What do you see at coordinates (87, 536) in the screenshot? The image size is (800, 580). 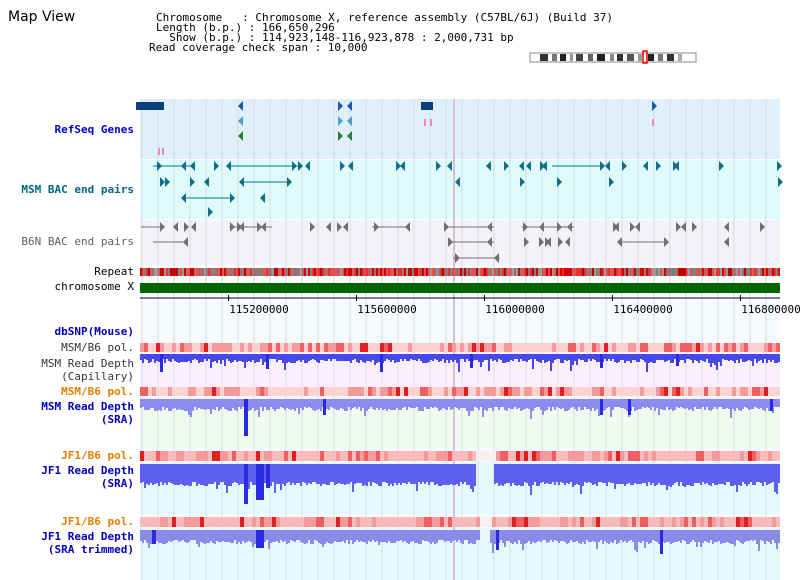 I see `track-label-jf1-read-depth-sra-trimmed: JF1 Read Depth` at bounding box center [87, 536].